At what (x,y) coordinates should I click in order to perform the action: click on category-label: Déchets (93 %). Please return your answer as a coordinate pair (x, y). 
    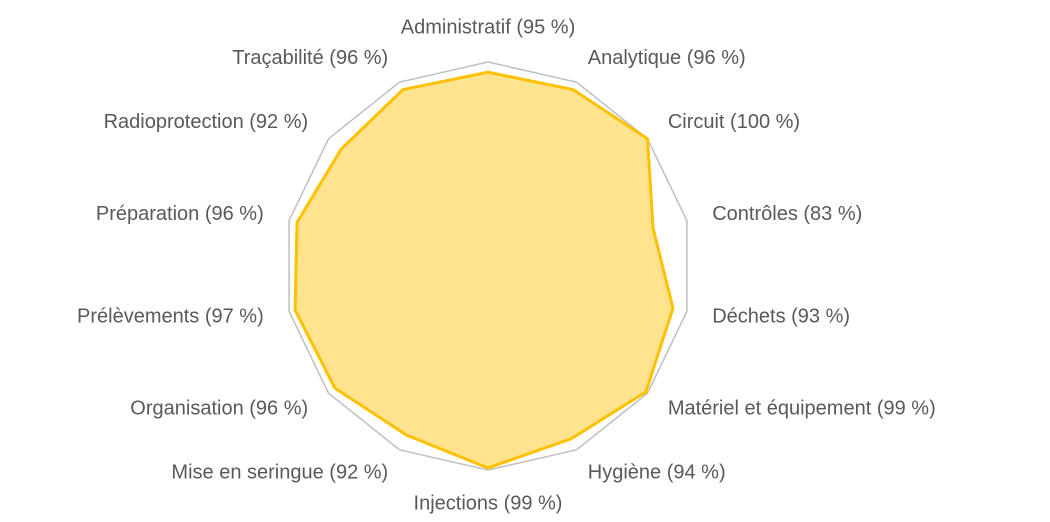
    Looking at the image, I should click on (781, 316).